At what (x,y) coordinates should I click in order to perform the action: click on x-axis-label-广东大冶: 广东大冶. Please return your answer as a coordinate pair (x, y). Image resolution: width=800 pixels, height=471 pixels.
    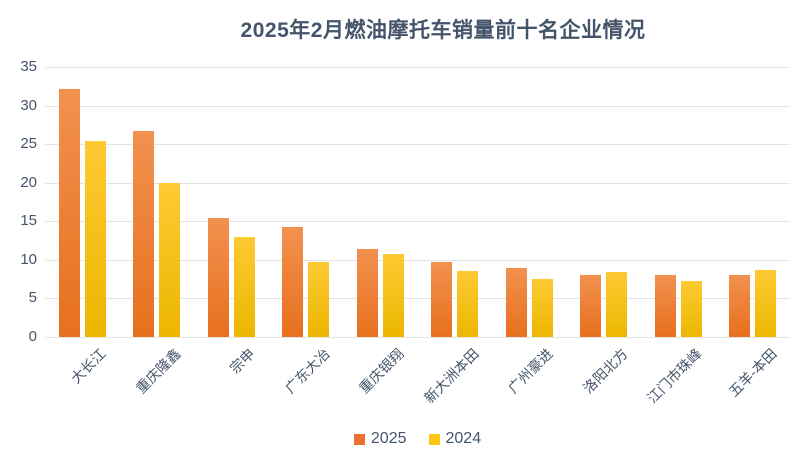
    Looking at the image, I should click on (307, 371).